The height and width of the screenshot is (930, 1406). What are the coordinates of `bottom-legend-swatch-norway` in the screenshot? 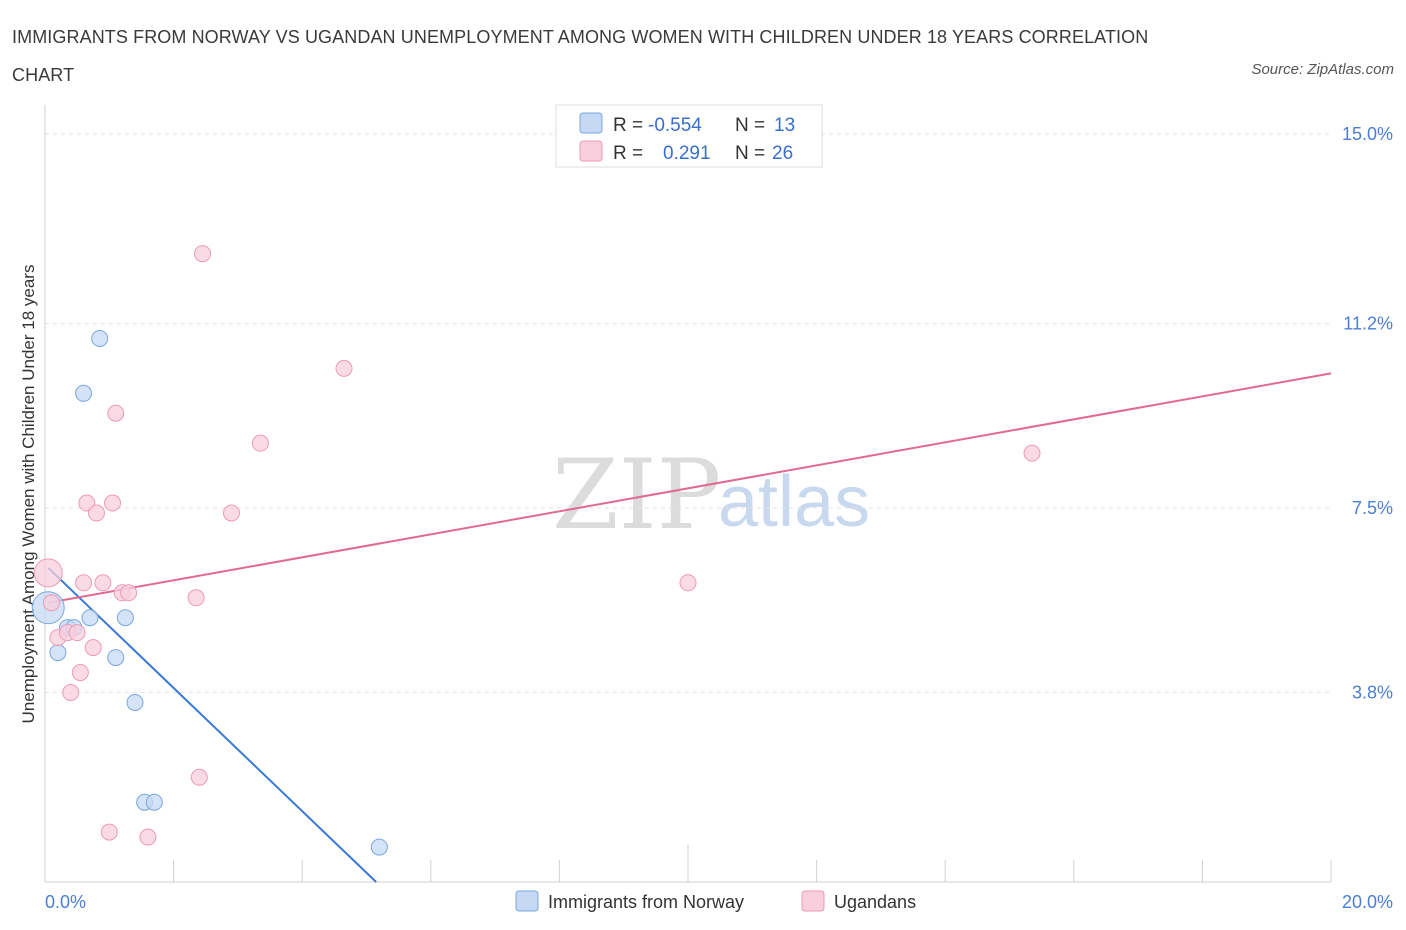 It's located at (527, 901).